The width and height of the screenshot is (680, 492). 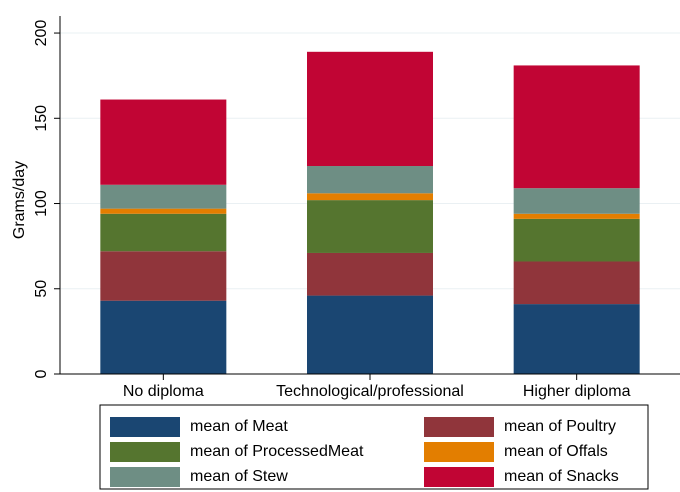 What do you see at coordinates (374, 447) in the screenshot?
I see `legend-box` at bounding box center [374, 447].